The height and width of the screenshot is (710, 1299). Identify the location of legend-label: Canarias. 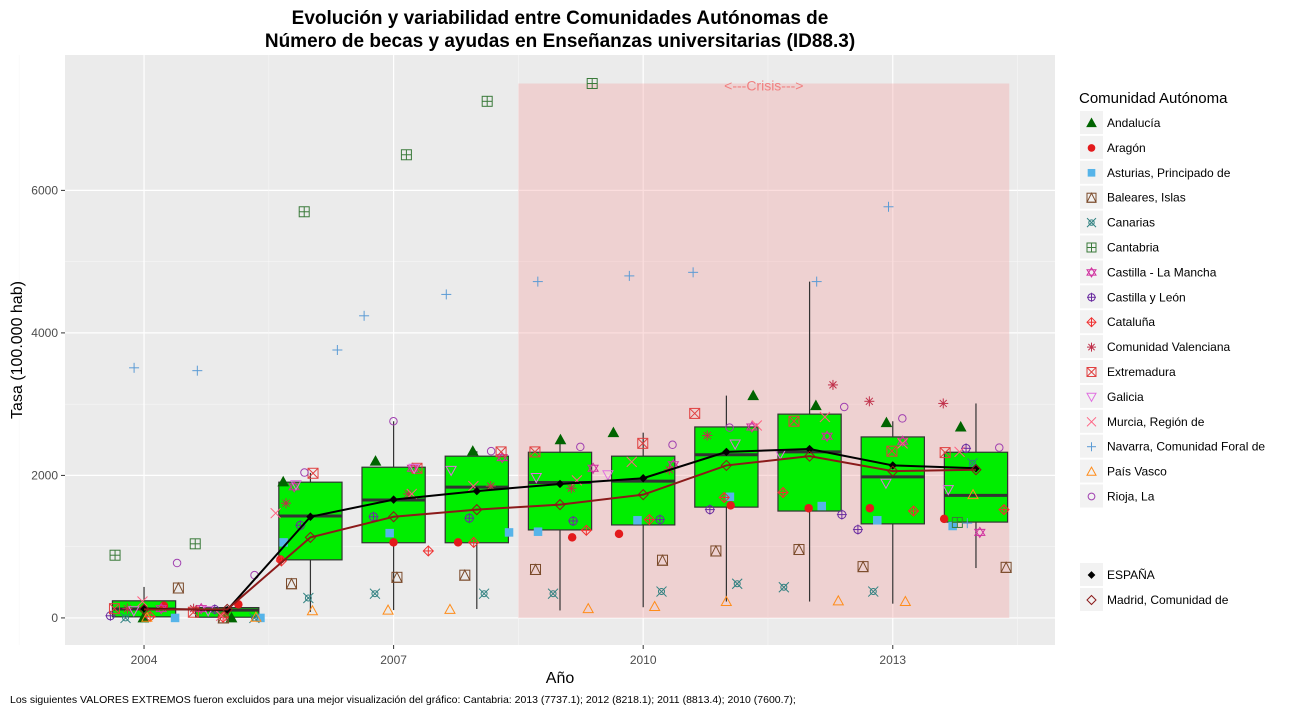
(1131, 223).